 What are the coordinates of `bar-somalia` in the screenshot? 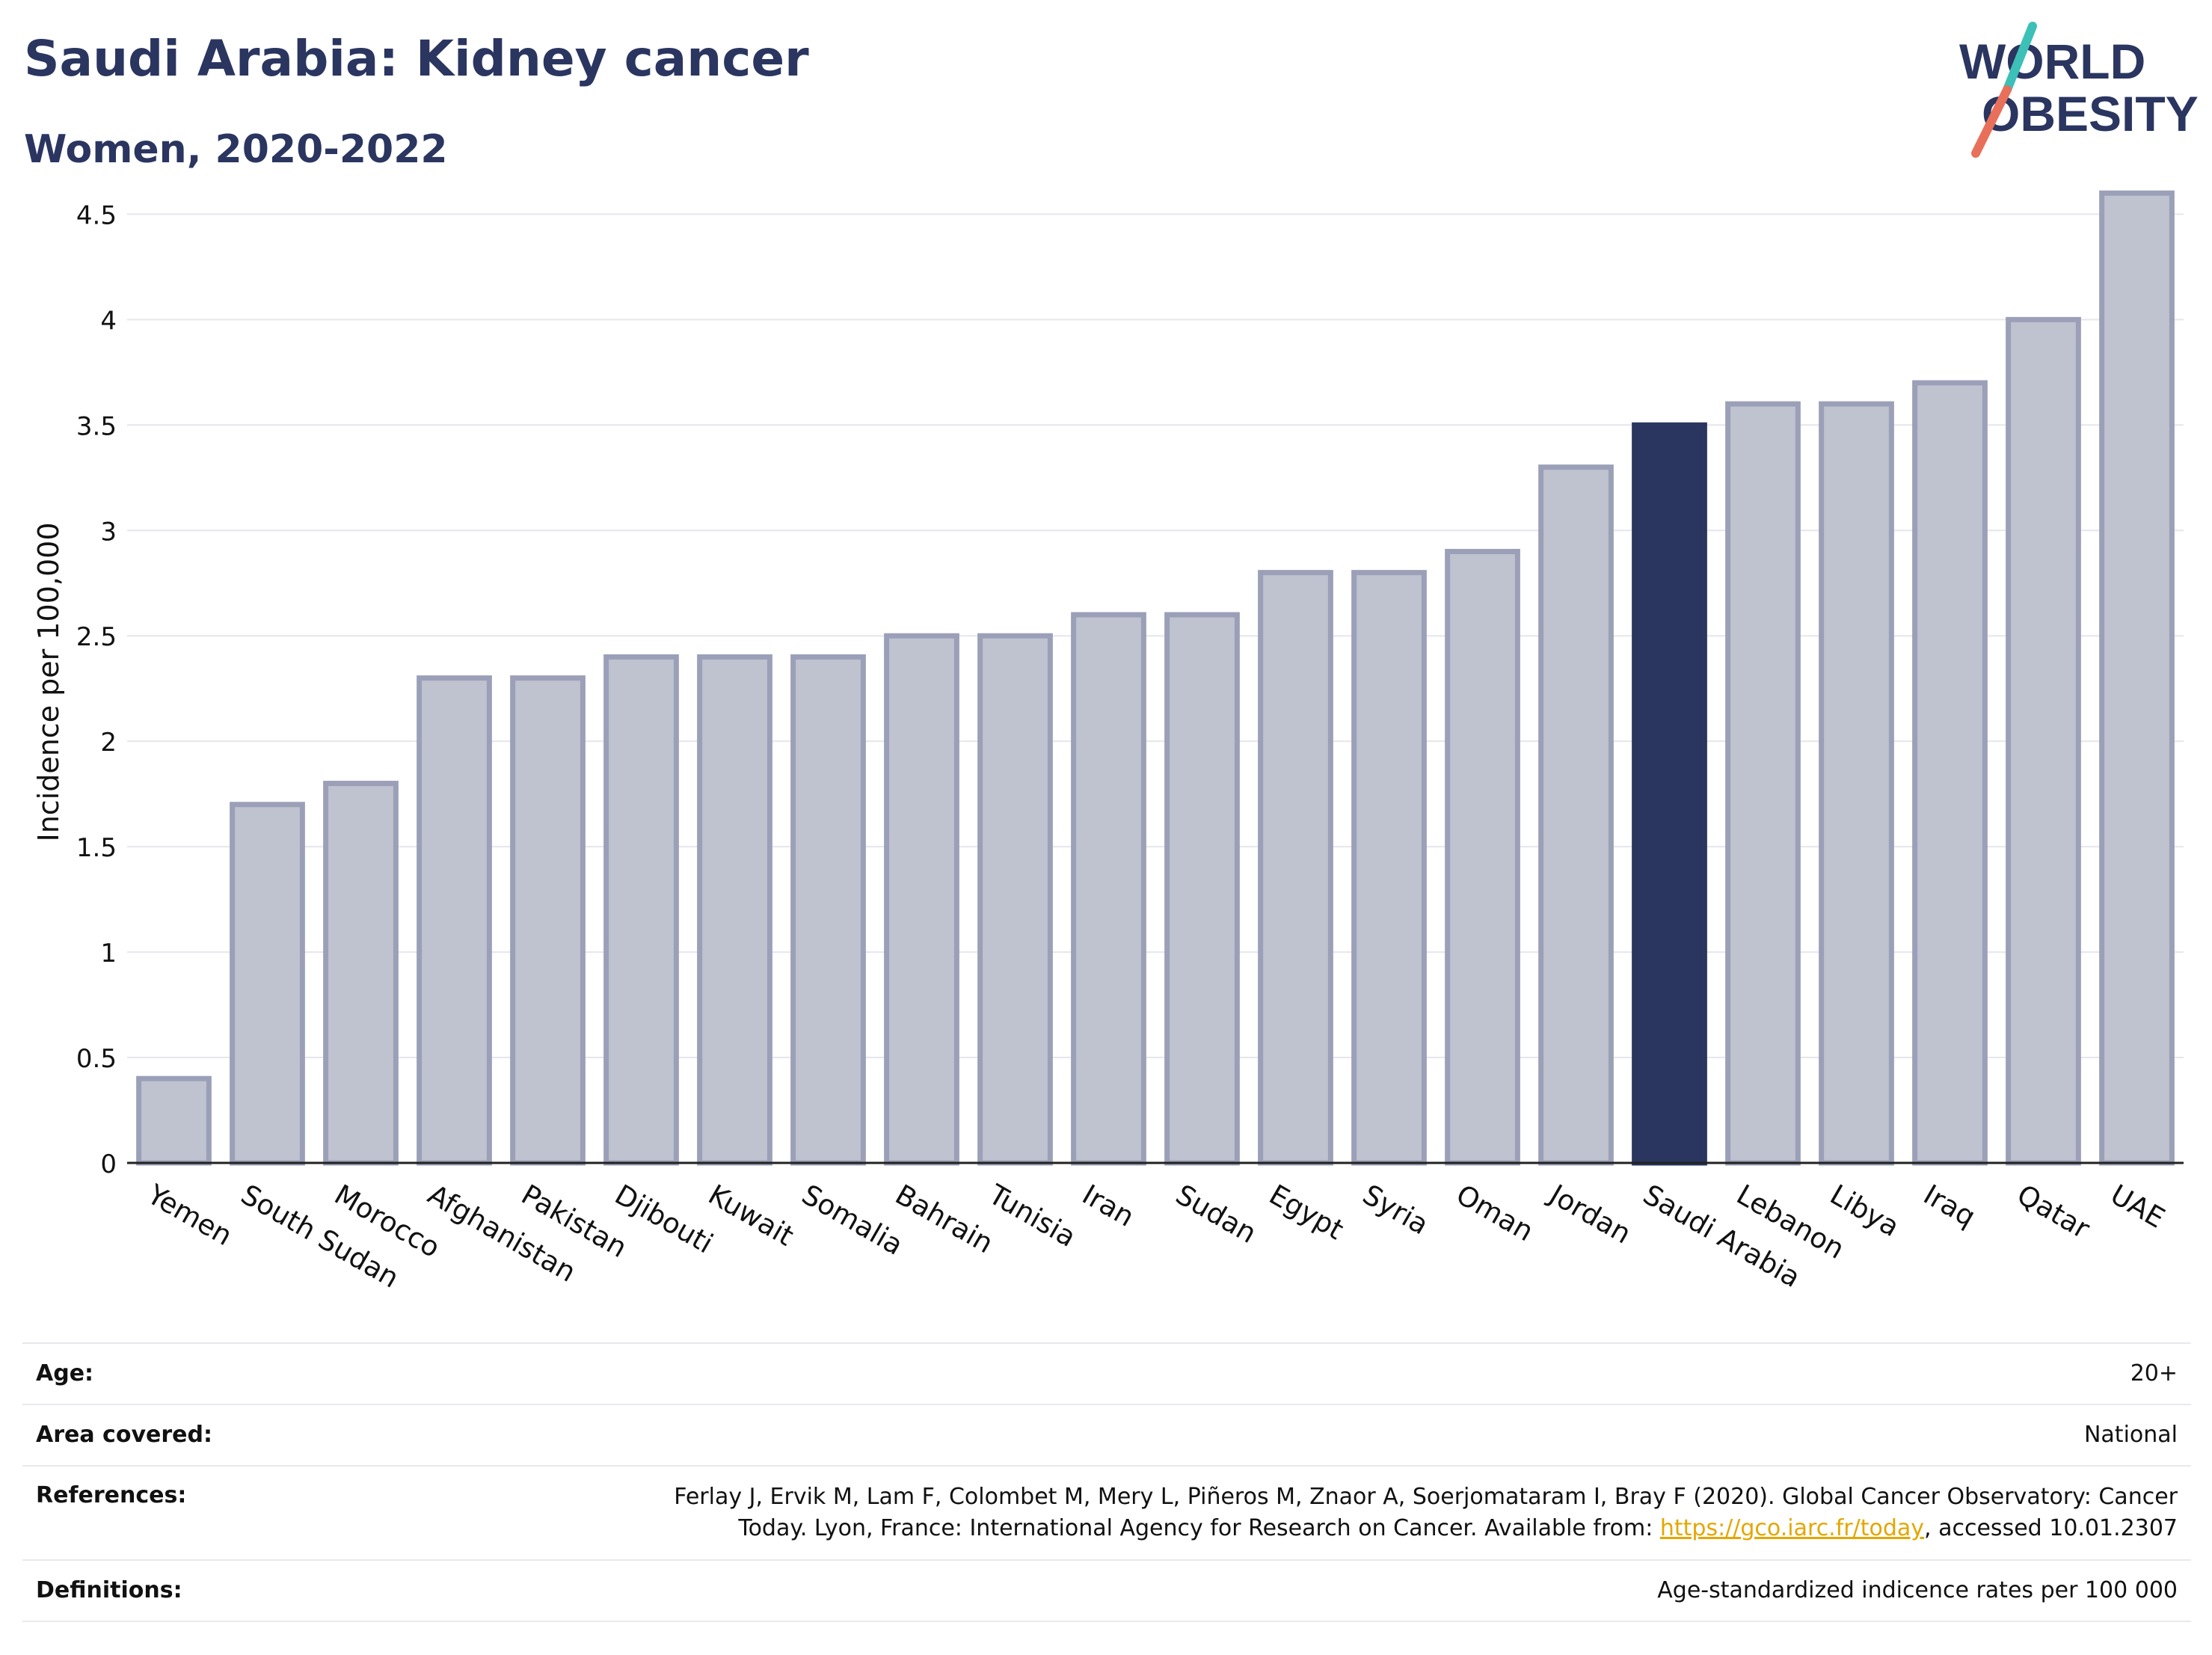 It's located at (828, 910).